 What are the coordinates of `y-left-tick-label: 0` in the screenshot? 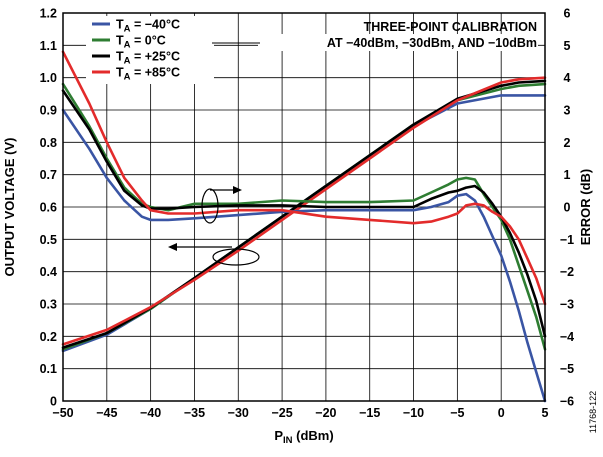 It's located at (53, 402).